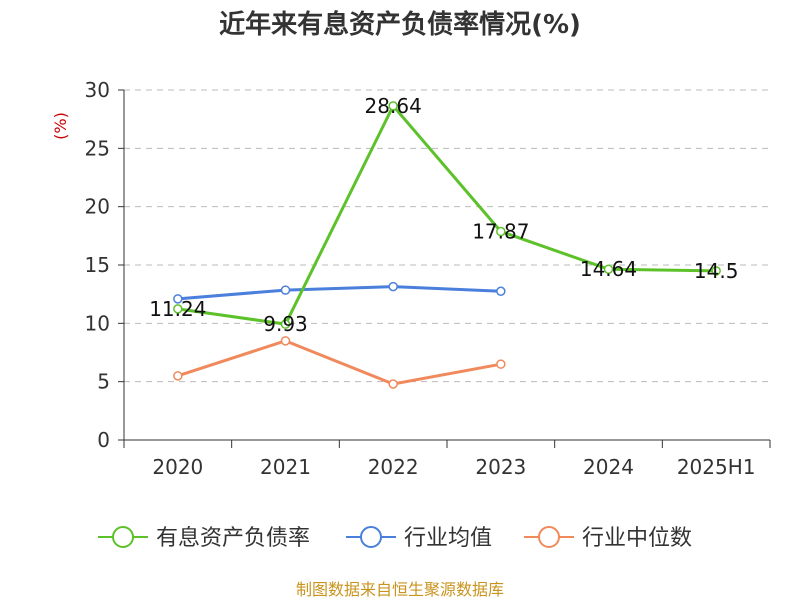 The width and height of the screenshot is (800, 600). I want to click on x-tick-label: 2025H1, so click(716, 467).